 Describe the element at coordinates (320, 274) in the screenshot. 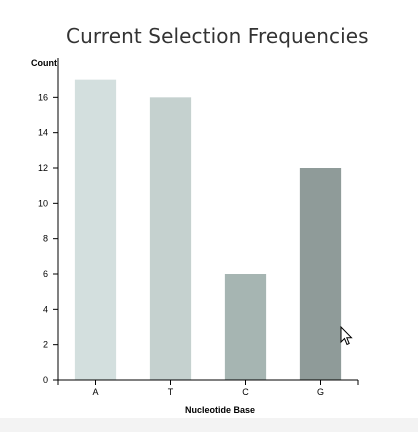

I see `bar-g` at that location.